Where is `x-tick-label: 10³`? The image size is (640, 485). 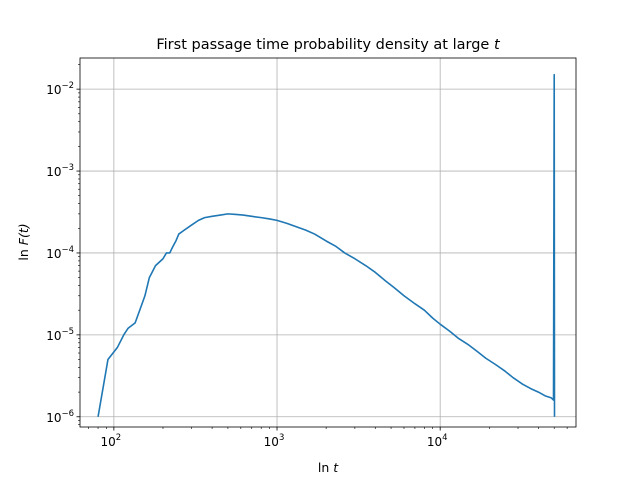 x-tick-label: 10³ is located at coordinates (274, 441).